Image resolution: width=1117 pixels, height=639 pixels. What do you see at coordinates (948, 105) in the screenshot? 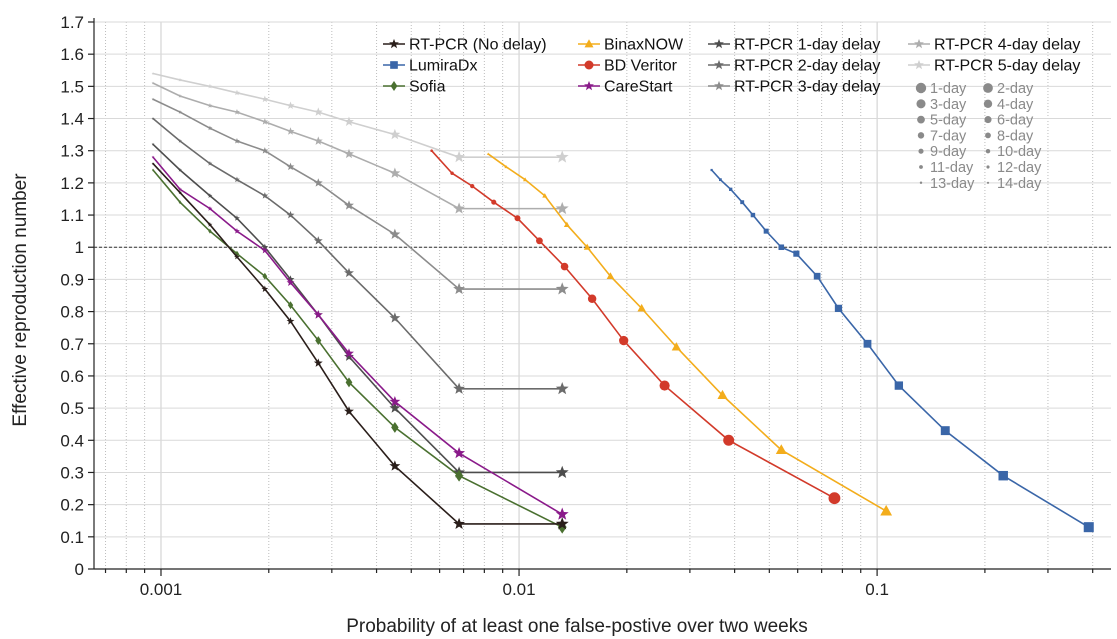
I see `size-legend-label: 3-day` at bounding box center [948, 105].